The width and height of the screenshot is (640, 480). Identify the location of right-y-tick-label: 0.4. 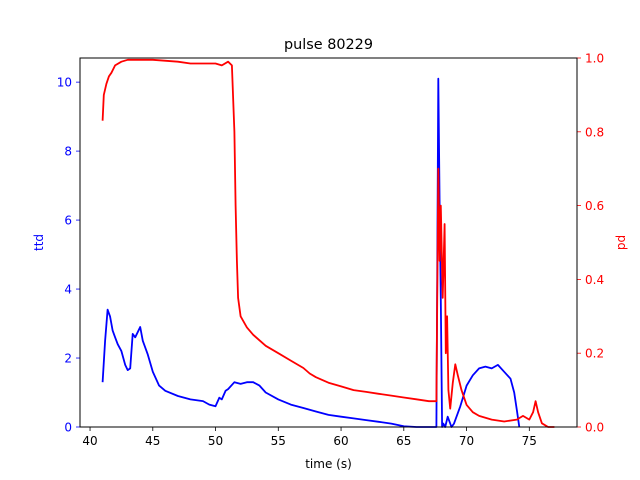
(594, 280).